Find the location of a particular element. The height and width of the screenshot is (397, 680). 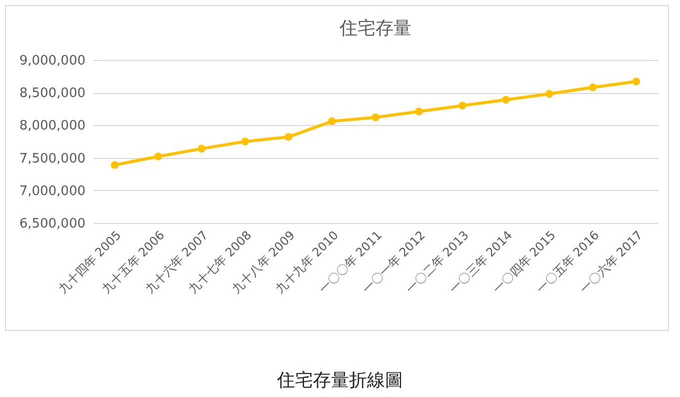

y-tick-label: 7,000,000 is located at coordinates (52, 191).